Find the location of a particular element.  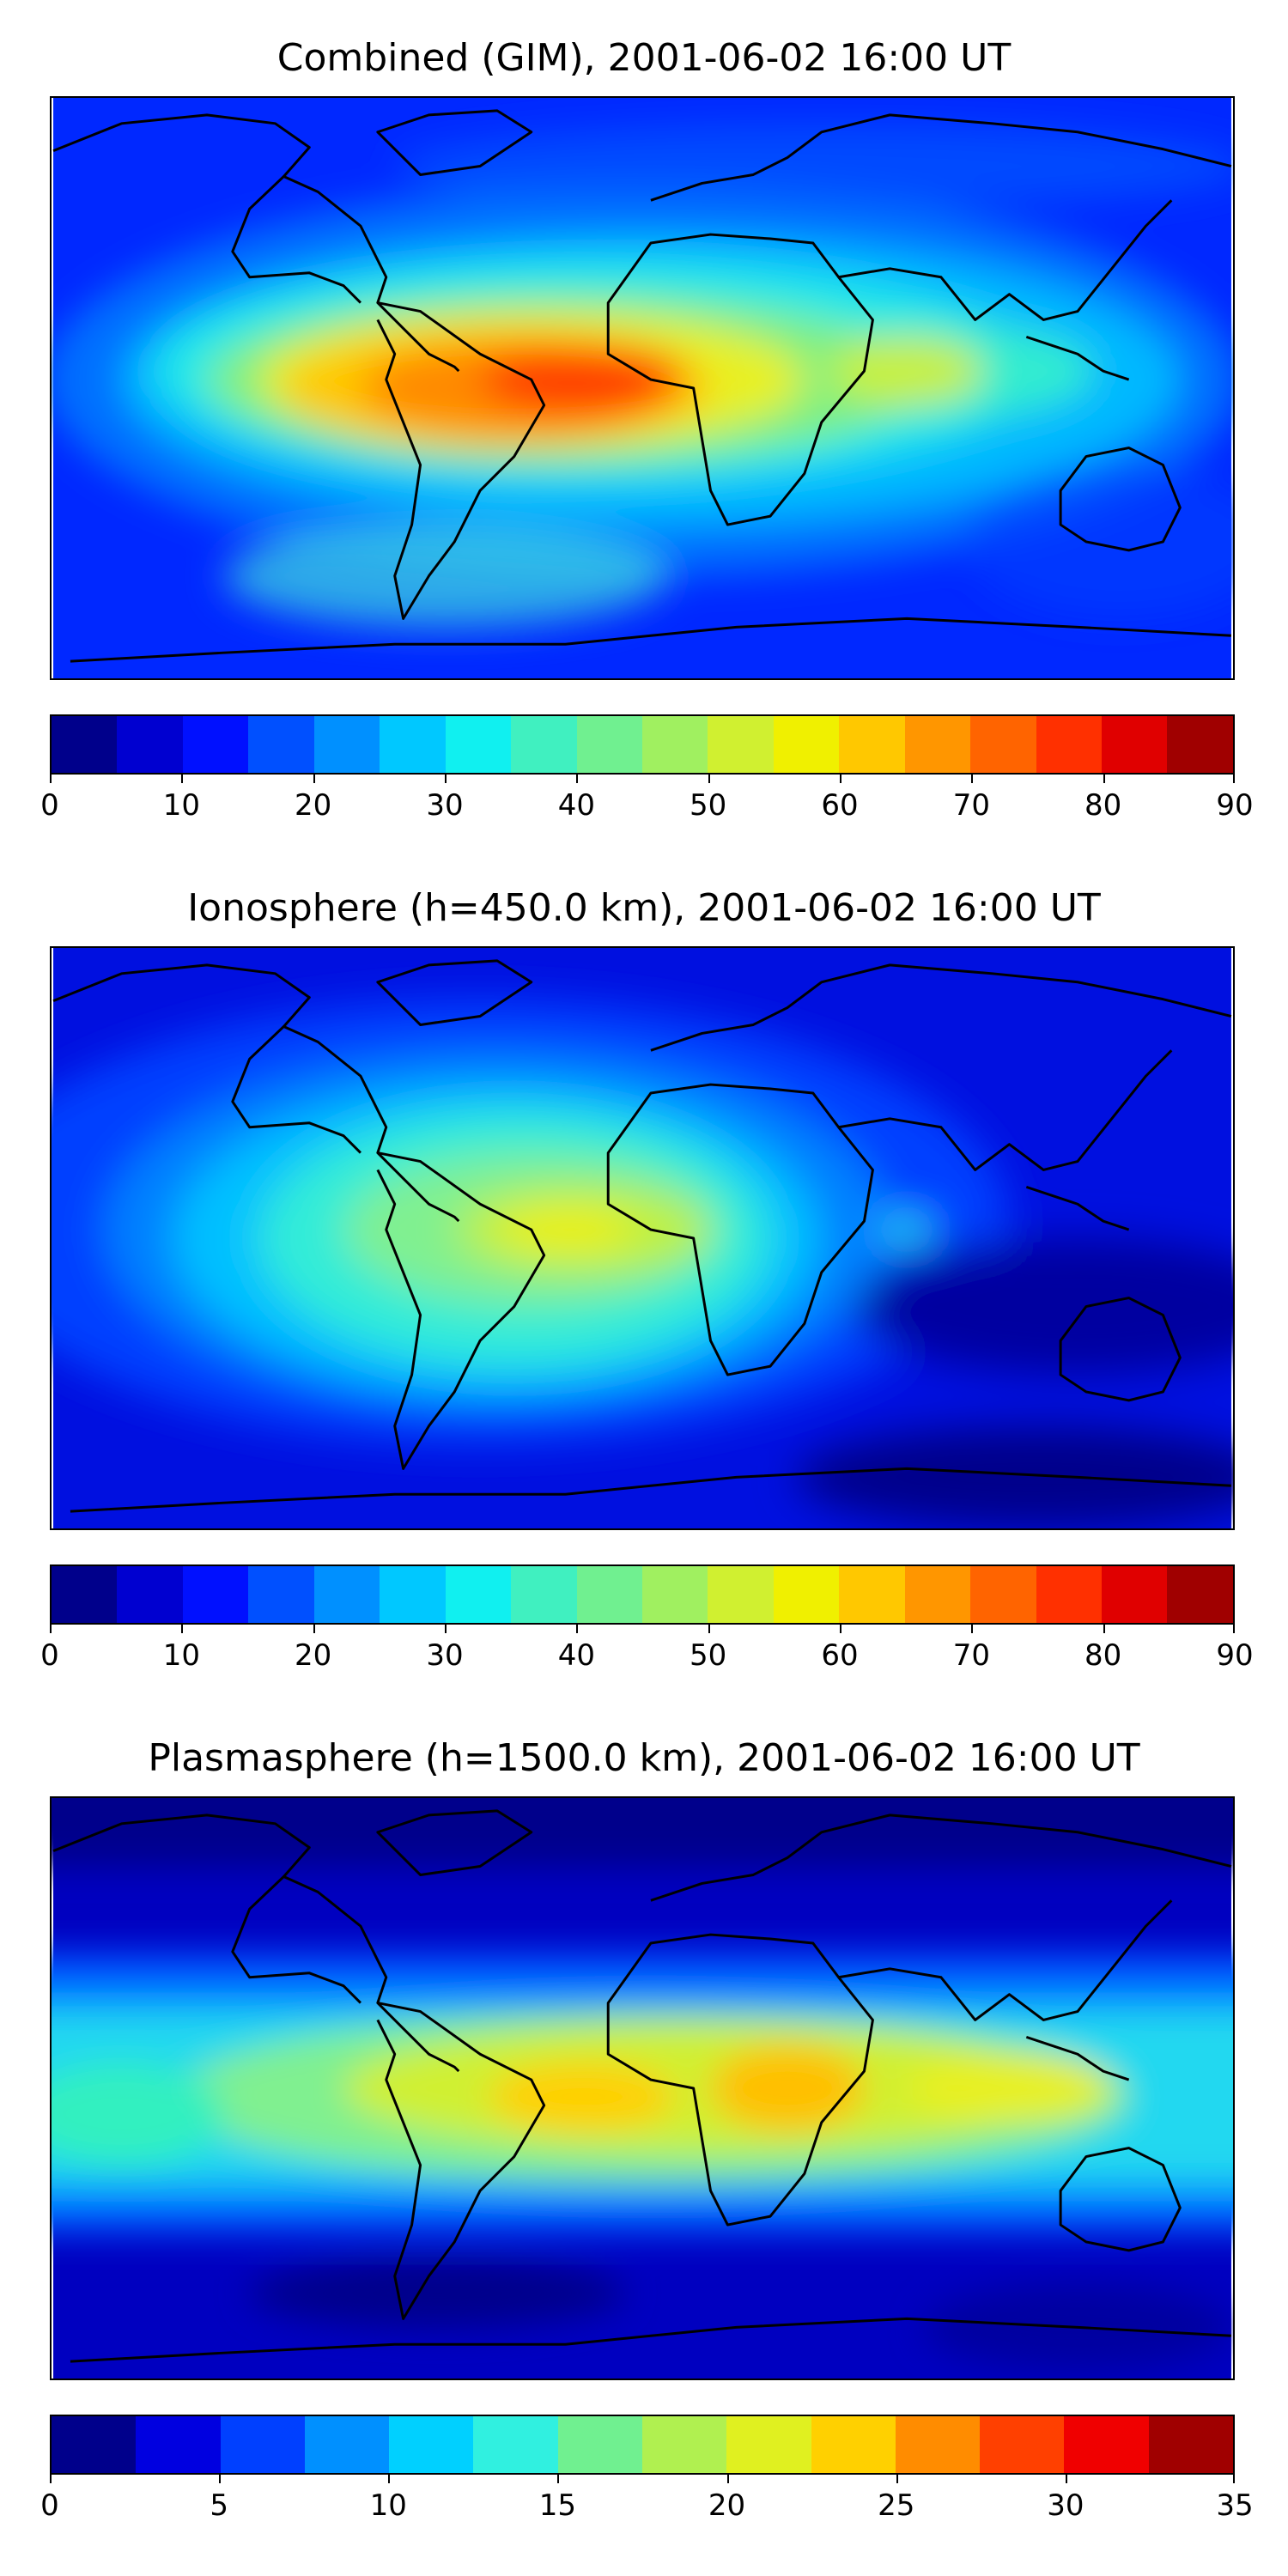

colorbar-ticks-combined: 0 10 20 30 40 50 60 70 80 90 is located at coordinates (647, 799).